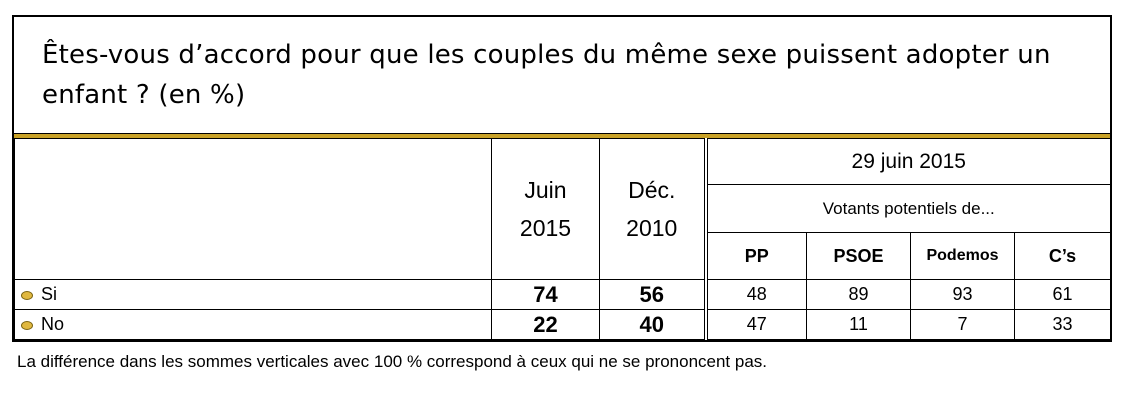  Describe the element at coordinates (652, 209) in the screenshot. I see `column-header-dec-2010: Déc. 2010` at that location.